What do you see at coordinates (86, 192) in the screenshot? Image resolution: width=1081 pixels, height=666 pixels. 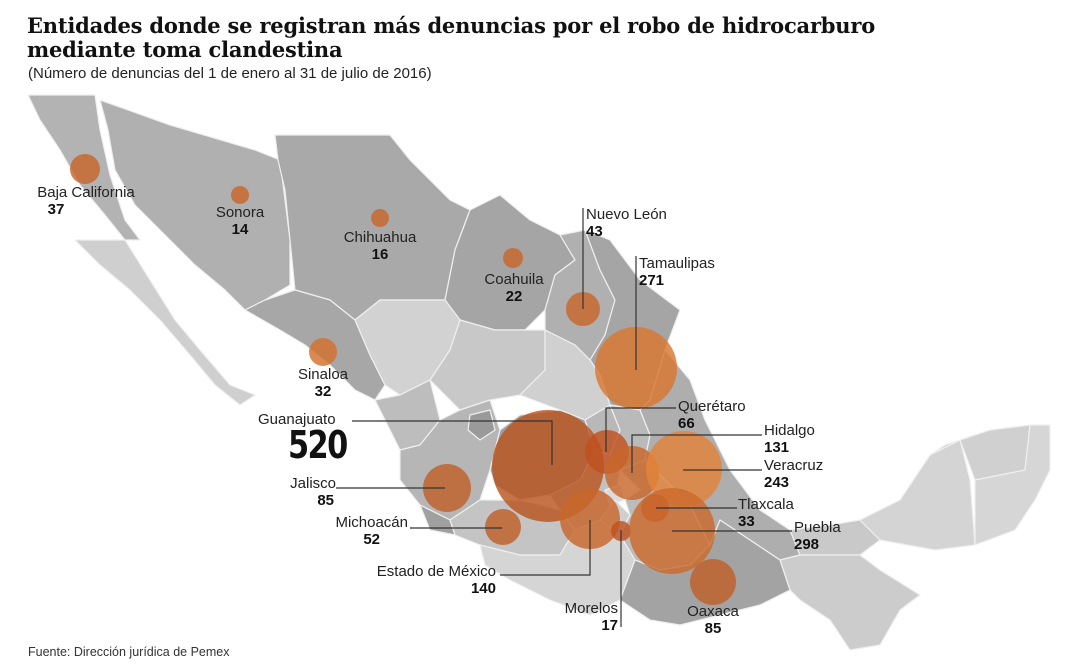 I see `state-name: Baja California` at bounding box center [86, 192].